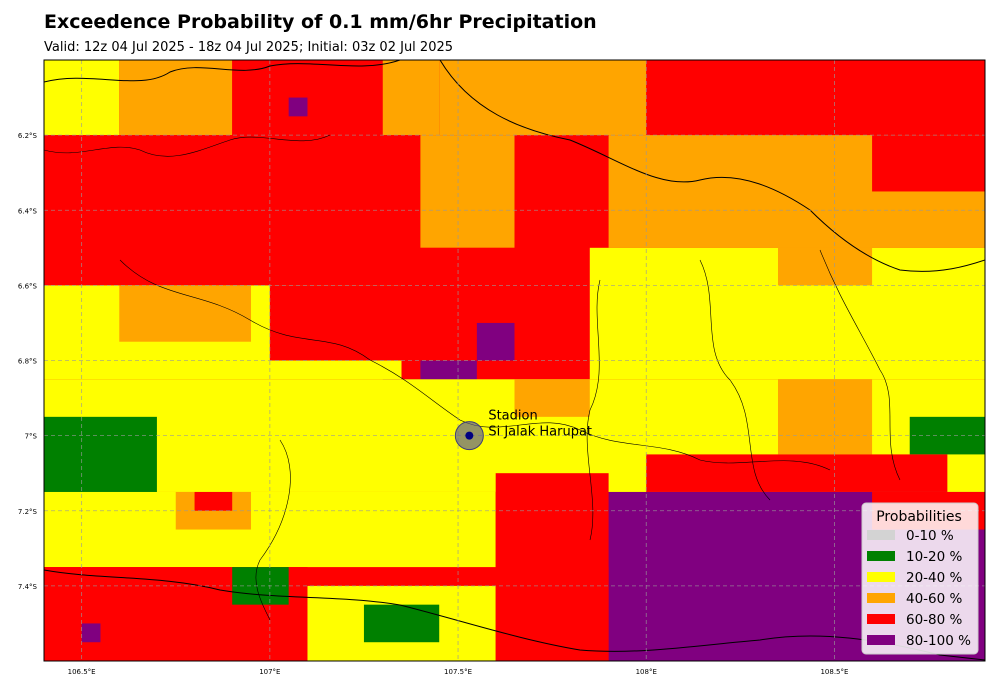 This screenshot has height=700, width=1000. Describe the element at coordinates (540, 432) in the screenshot. I see `stadium-label-line2: Si Jalak Harupat` at that location.